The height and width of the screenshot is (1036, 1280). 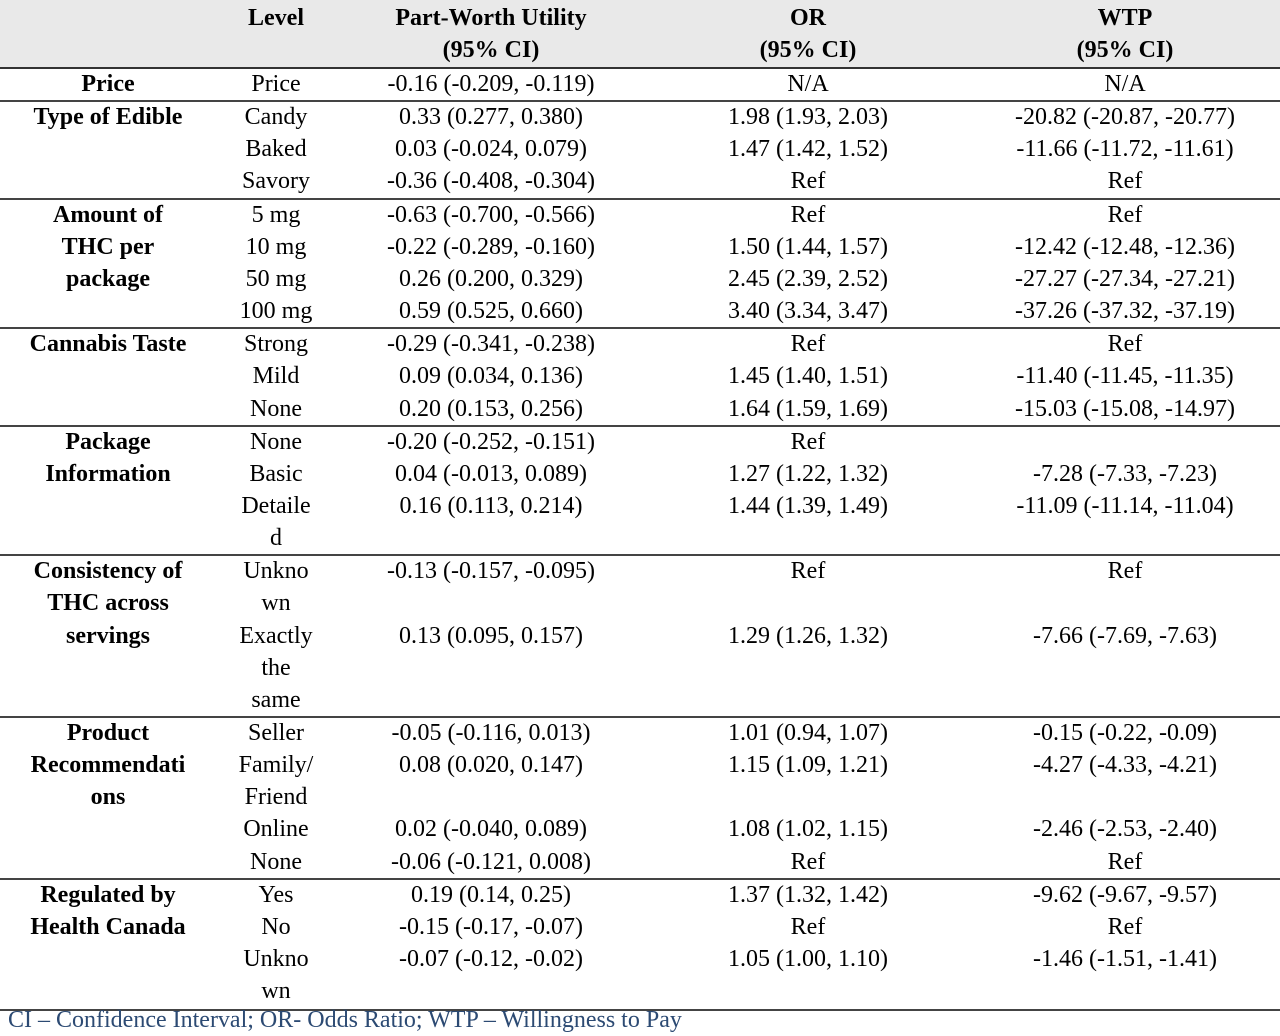 What do you see at coordinates (108, 603) in the screenshot?
I see `attribute-label: THC across` at bounding box center [108, 603].